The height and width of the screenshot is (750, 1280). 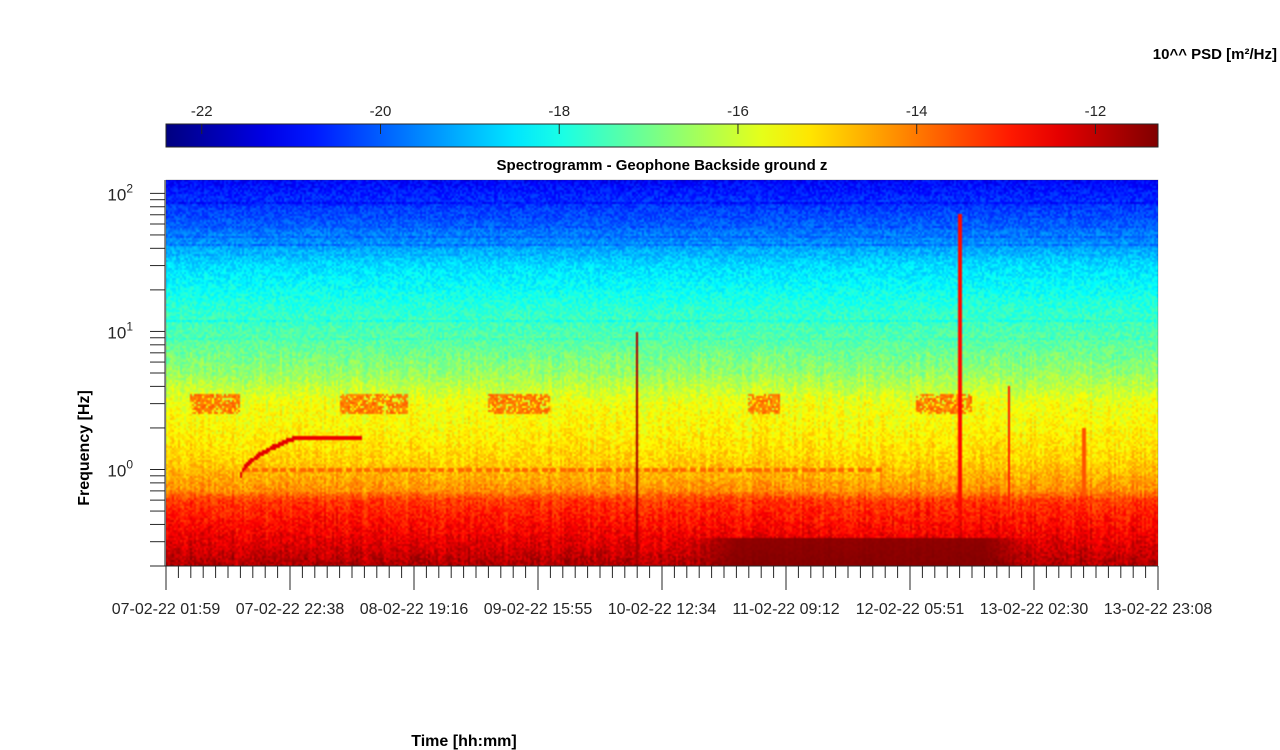 What do you see at coordinates (84, 448) in the screenshot?
I see `y-axis-label: Frequency [Hz]` at bounding box center [84, 448].